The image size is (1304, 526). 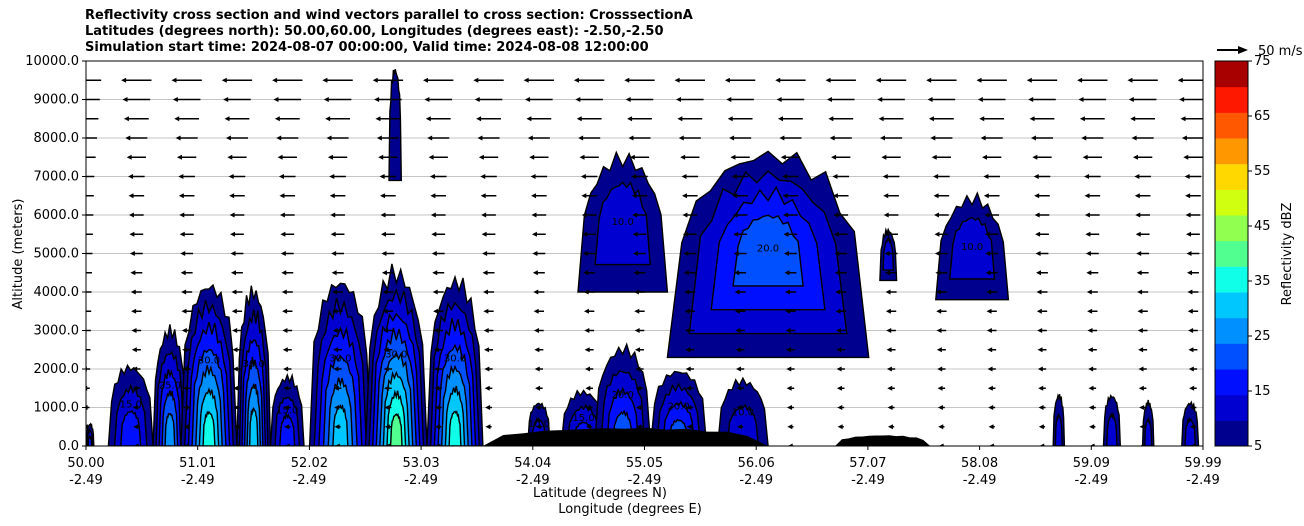 I want to click on reflectivity-cell-10: 10.0, so click(x=623, y=221).